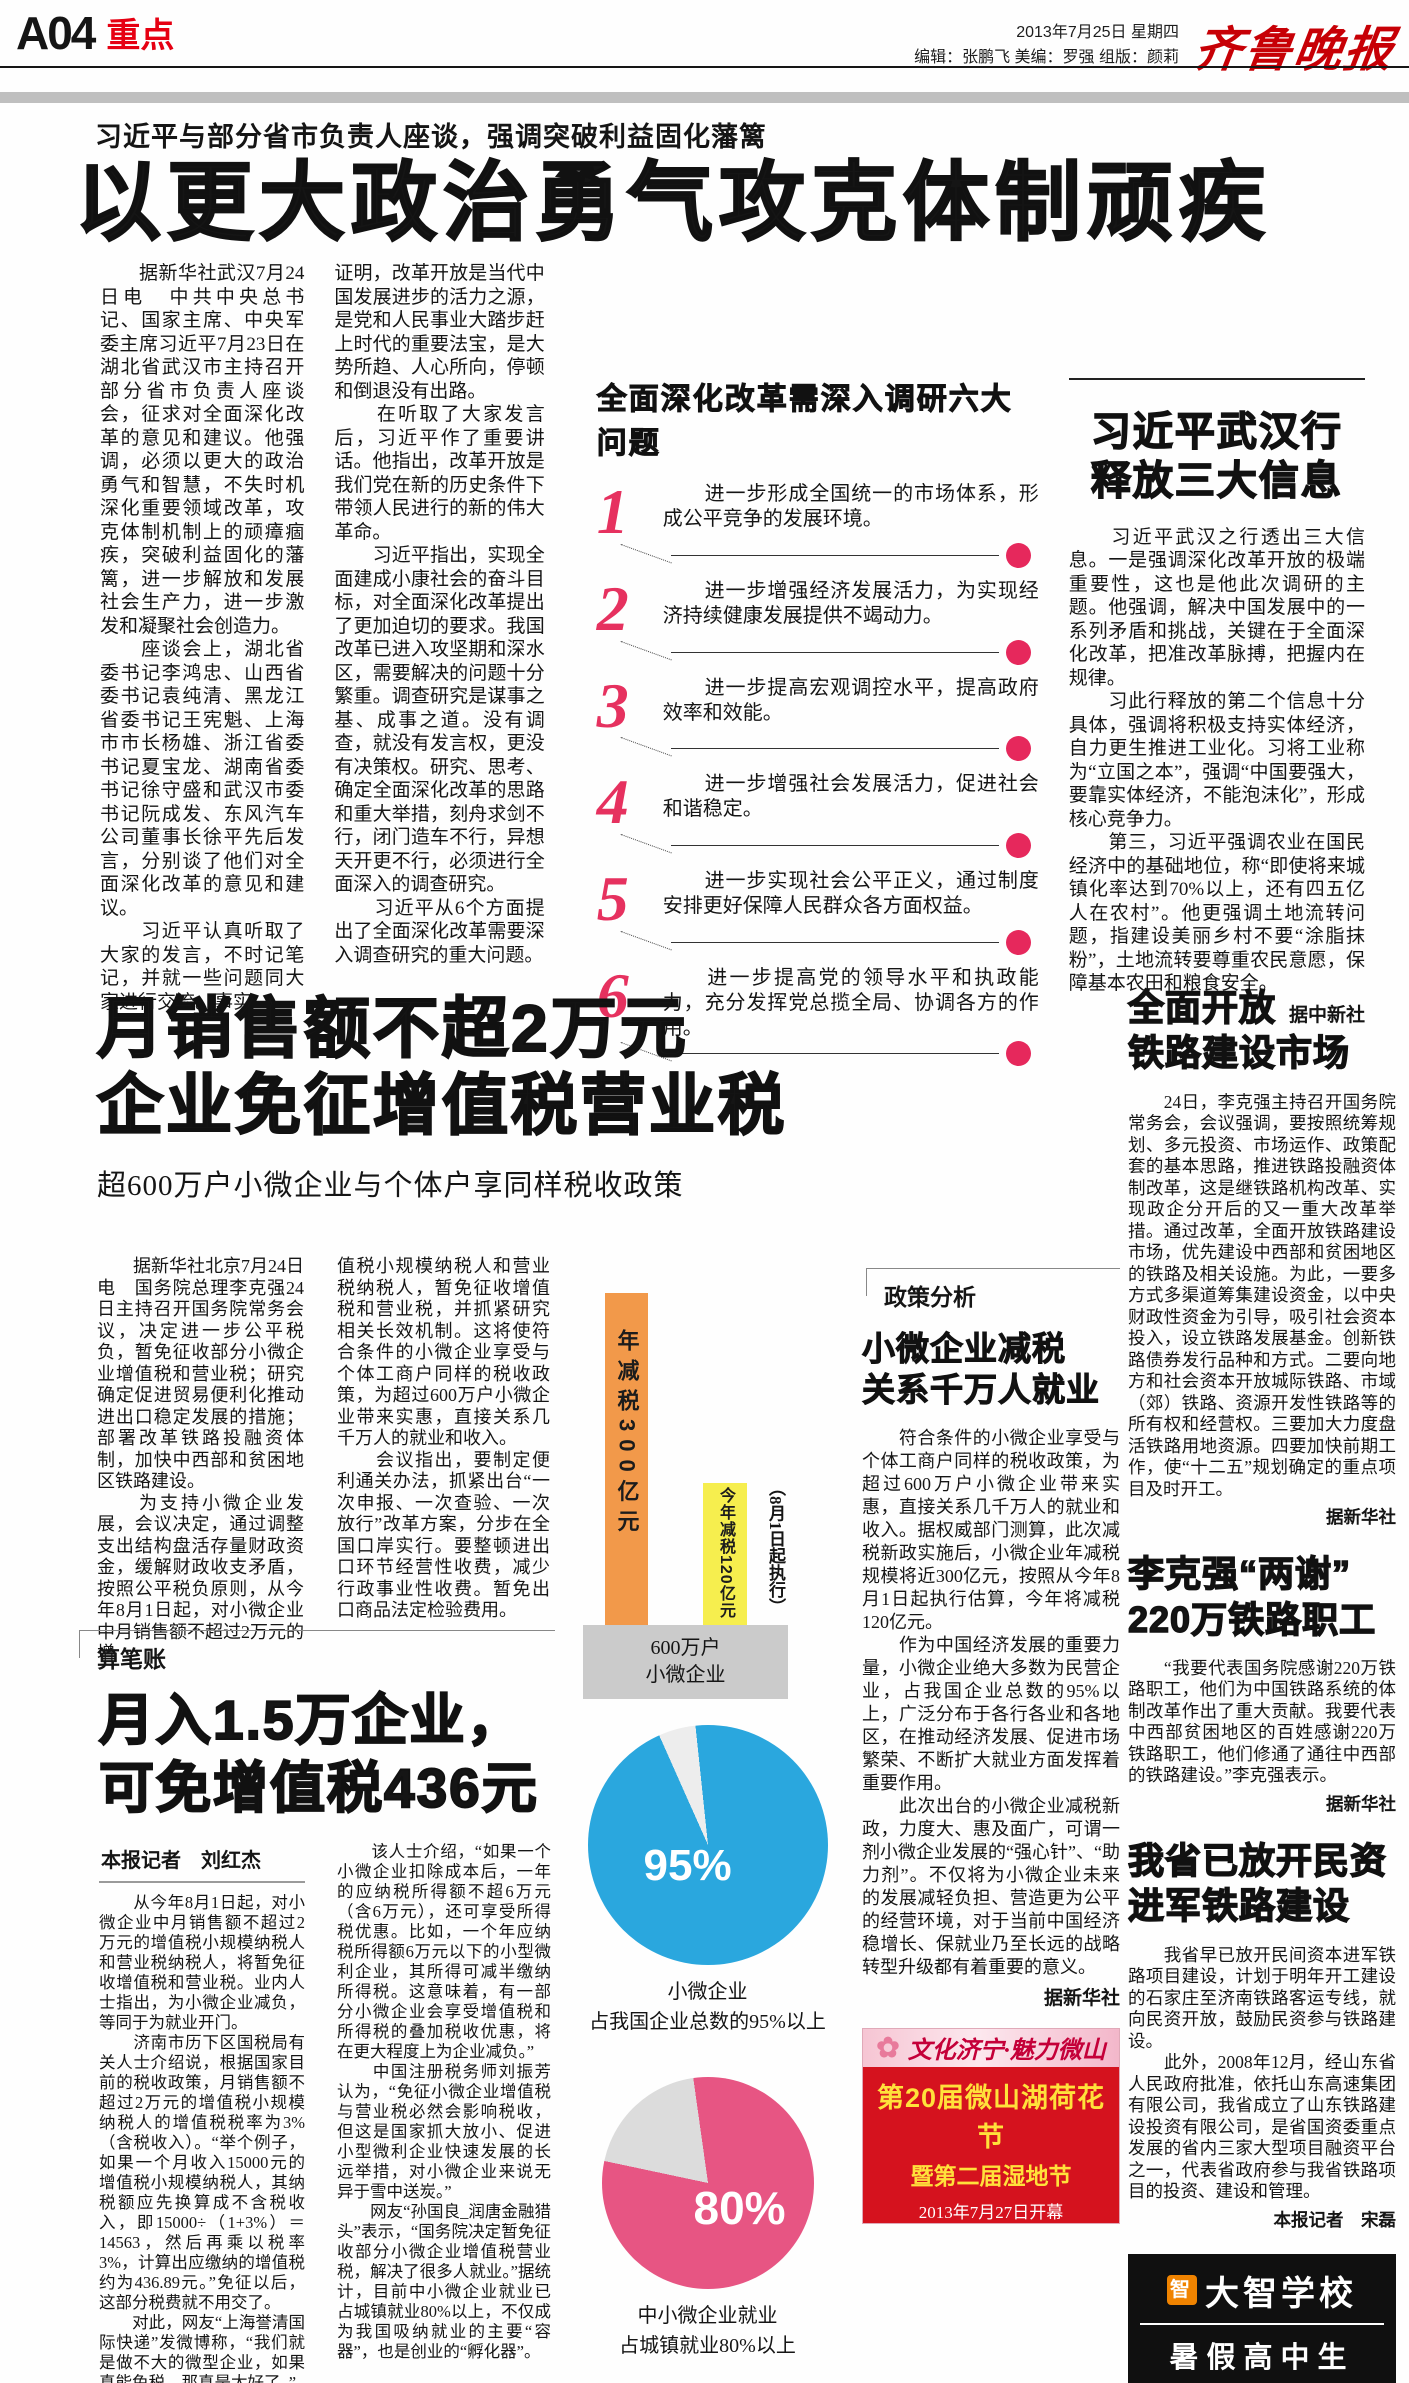 The image size is (1409, 2383). Describe the element at coordinates (140, 36) in the screenshot. I see `section-label: 重点` at that location.